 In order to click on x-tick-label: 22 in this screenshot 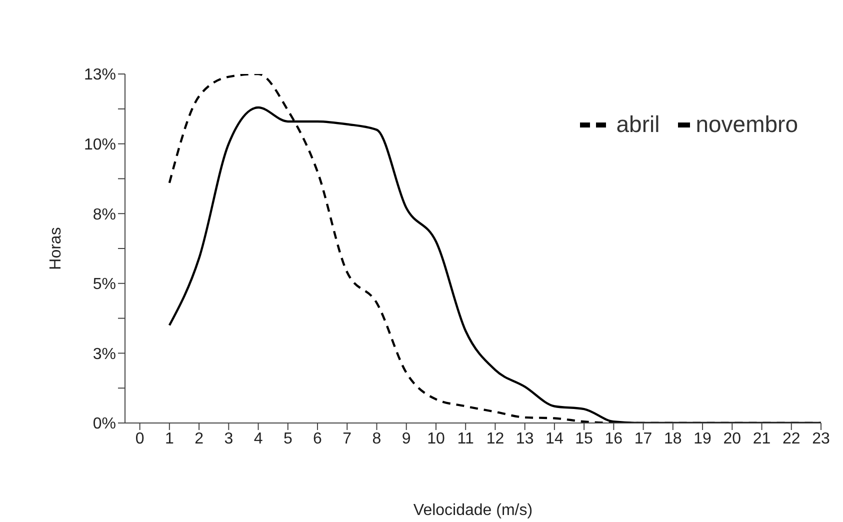, I will do `click(791, 439)`.